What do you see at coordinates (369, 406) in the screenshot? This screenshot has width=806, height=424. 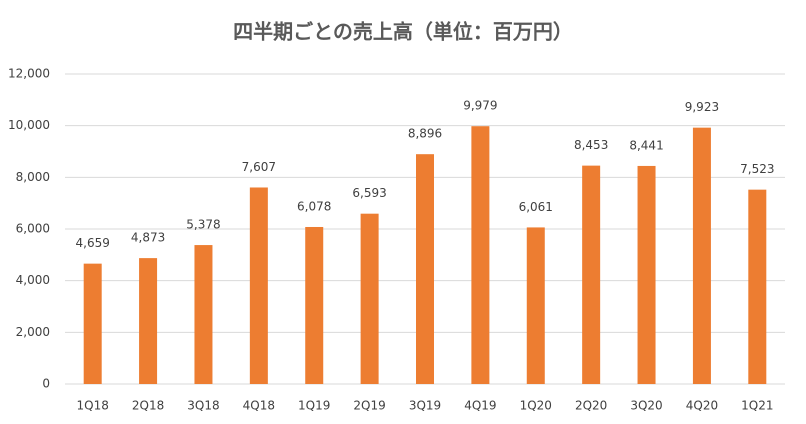 I see `x-tick-label: 2Q19` at bounding box center [369, 406].